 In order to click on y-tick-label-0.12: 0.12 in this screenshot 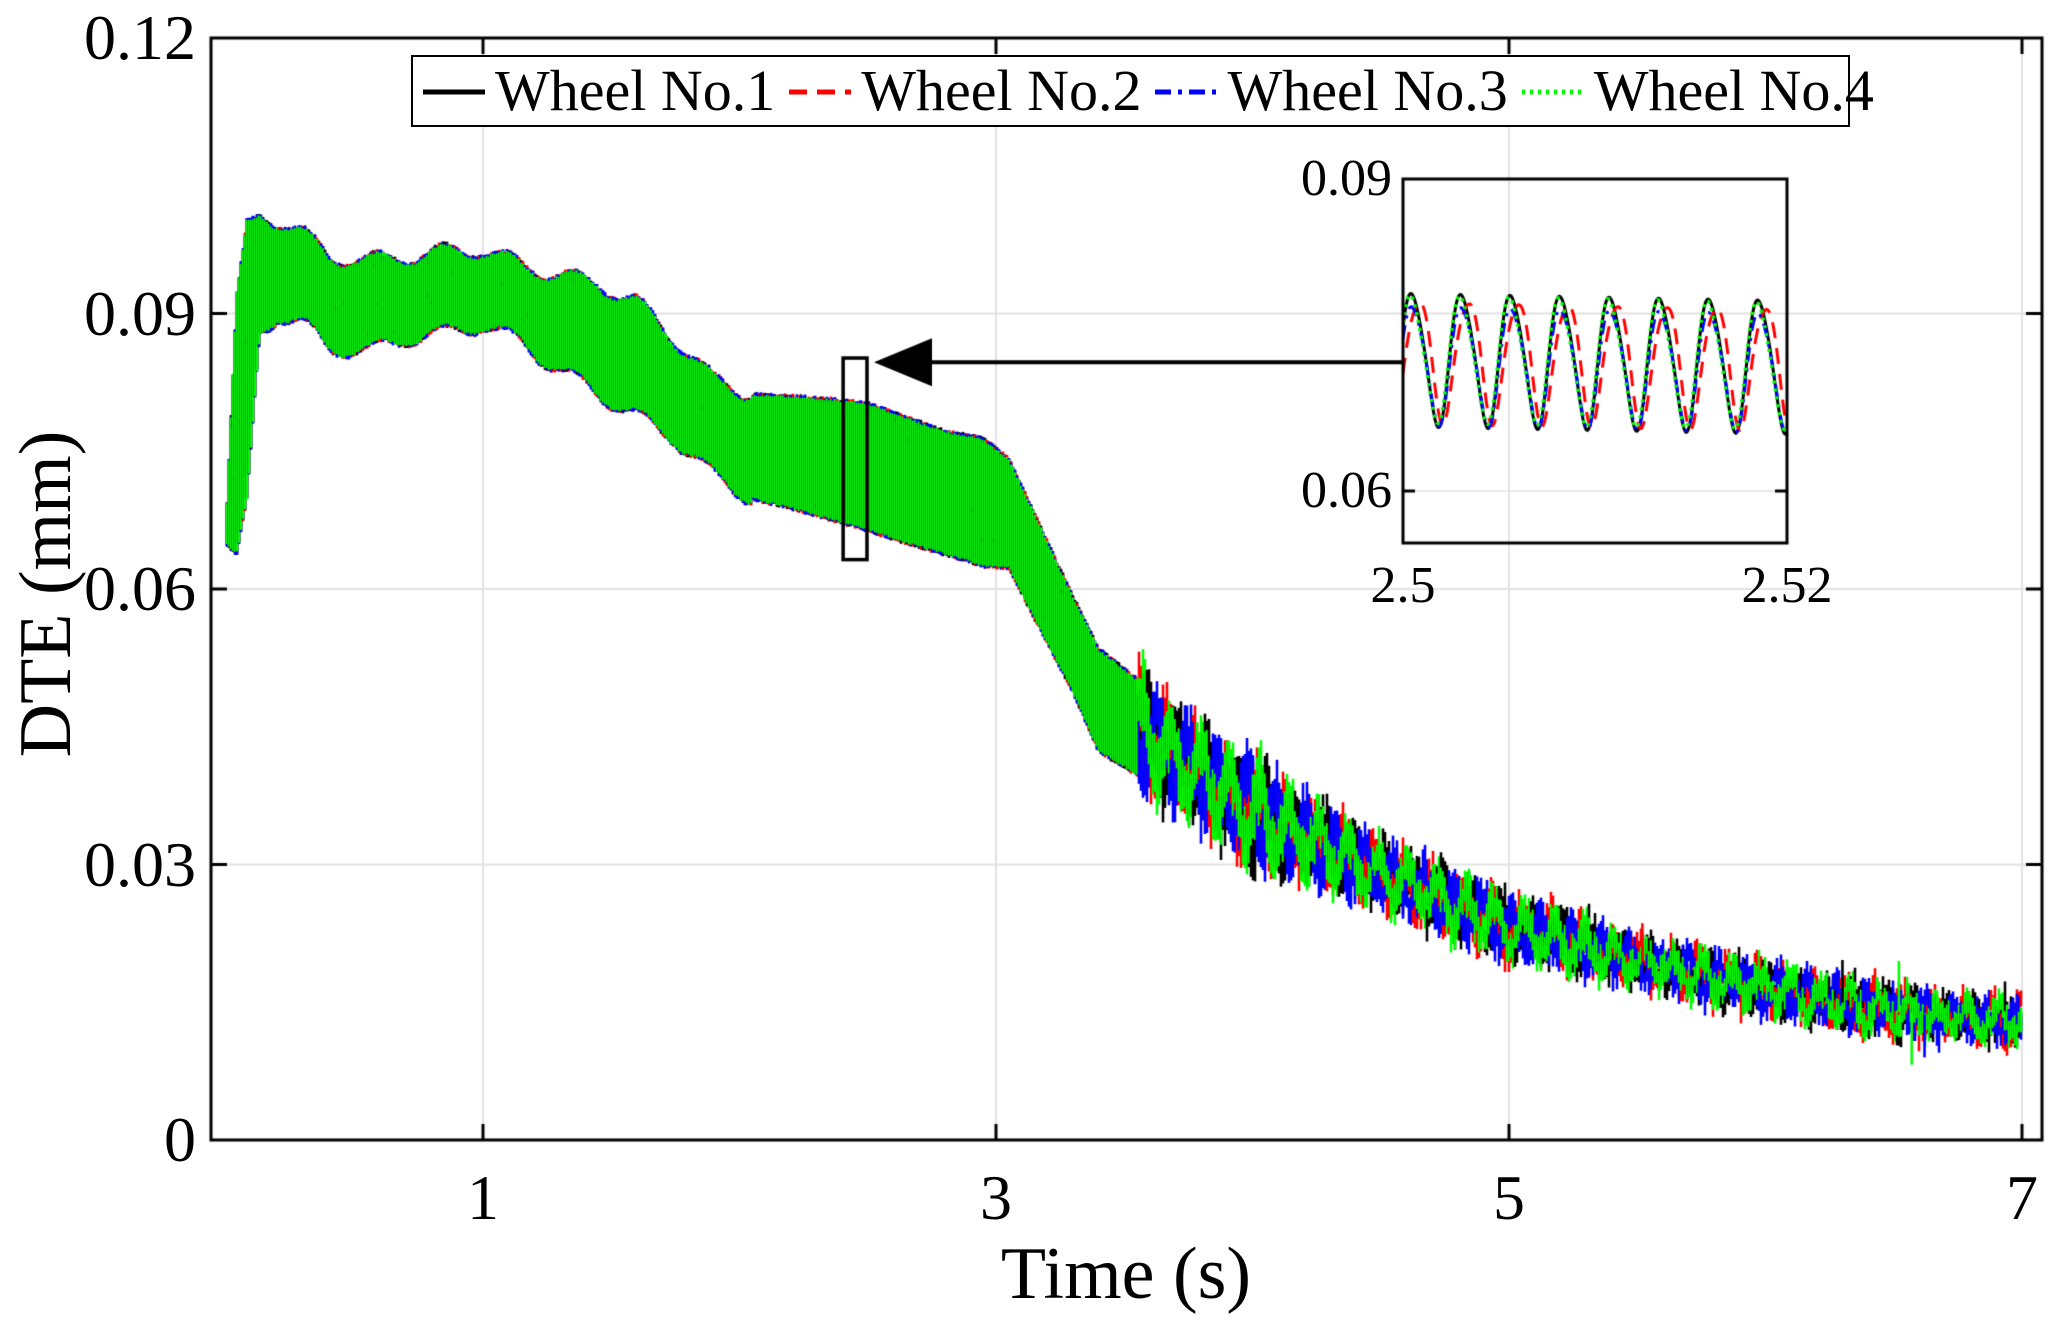, I will do `click(140, 37)`.